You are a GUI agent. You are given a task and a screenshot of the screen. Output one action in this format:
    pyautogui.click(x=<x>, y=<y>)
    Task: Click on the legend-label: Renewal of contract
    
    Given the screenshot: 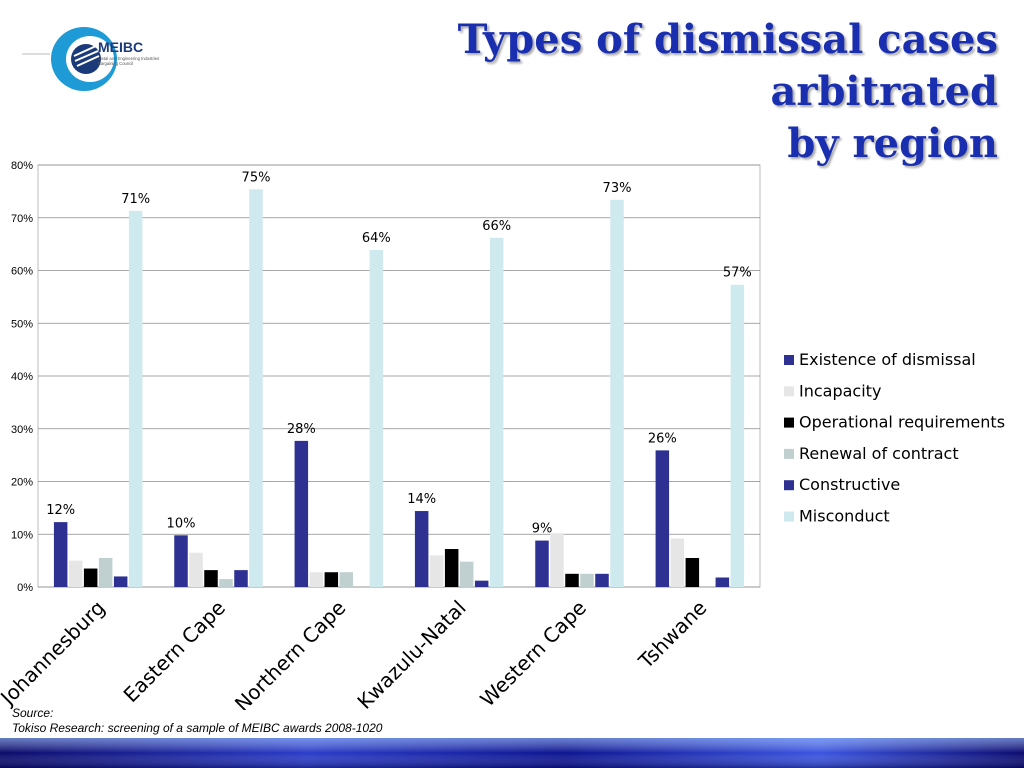 What is the action you would take?
    pyautogui.click(x=879, y=453)
    